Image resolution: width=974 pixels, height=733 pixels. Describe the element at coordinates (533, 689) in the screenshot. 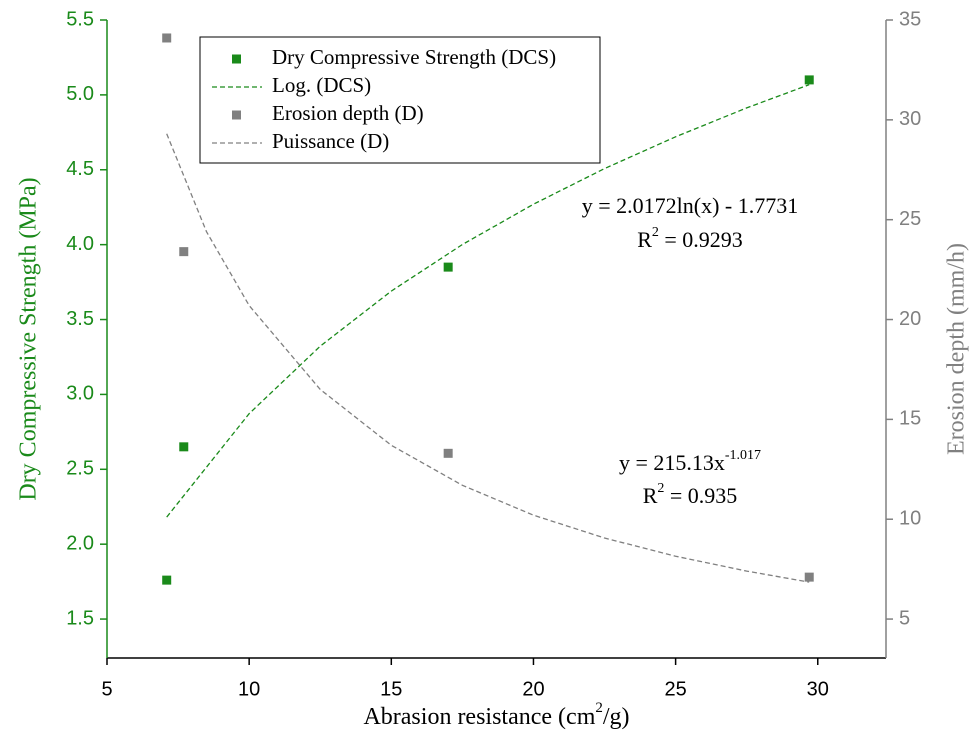

I see `x-tick-label: 20` at that location.